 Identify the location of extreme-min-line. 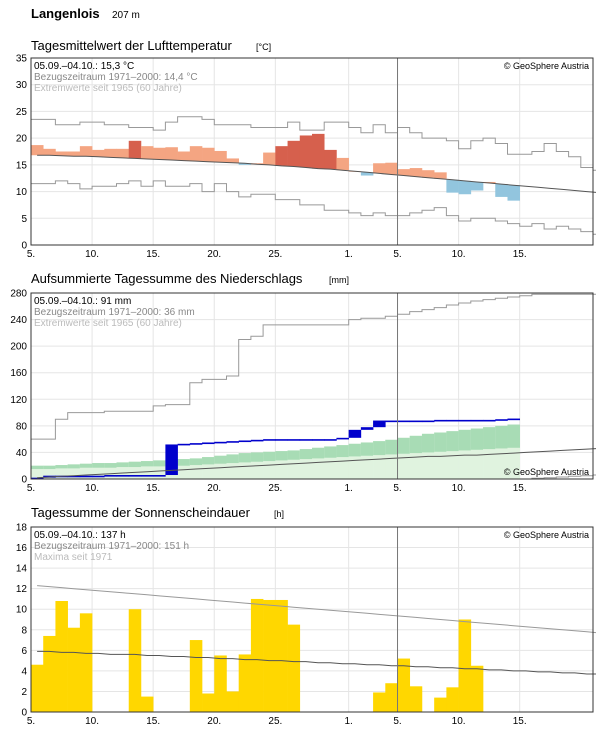
(313, 207).